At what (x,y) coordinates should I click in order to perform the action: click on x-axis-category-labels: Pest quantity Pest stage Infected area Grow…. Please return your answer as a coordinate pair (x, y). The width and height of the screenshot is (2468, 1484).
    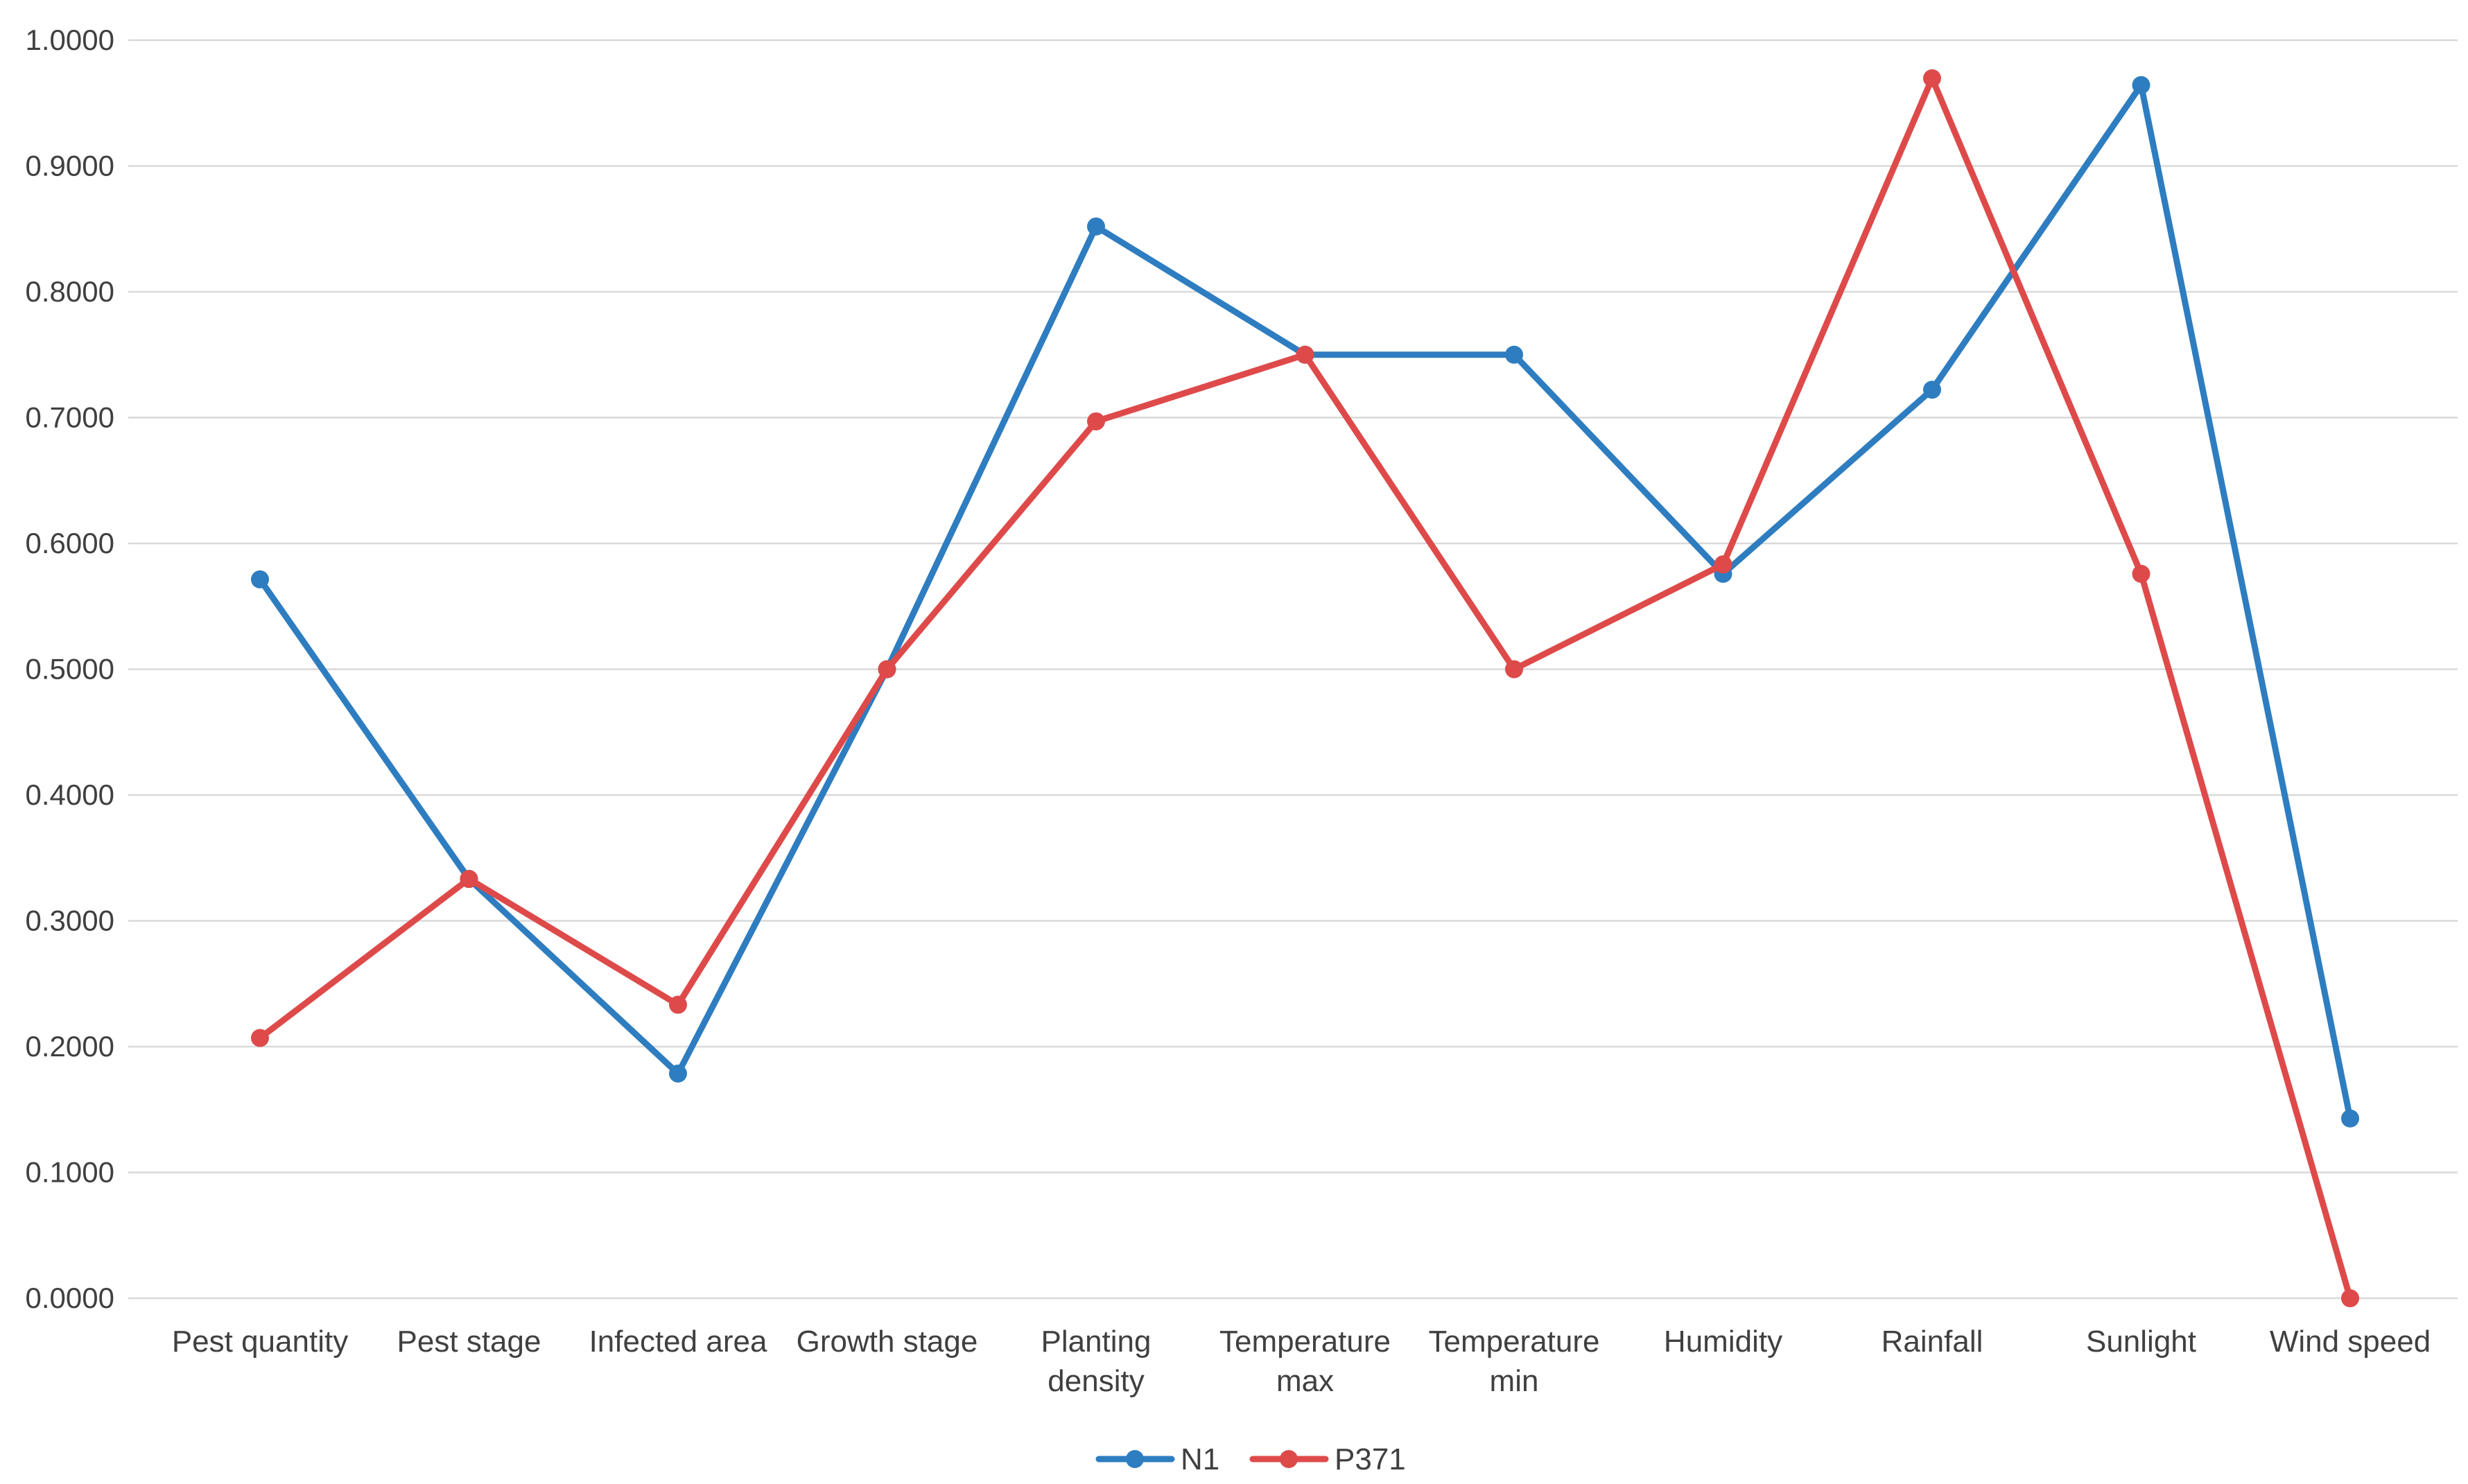
    Looking at the image, I should click on (1301, 1361).